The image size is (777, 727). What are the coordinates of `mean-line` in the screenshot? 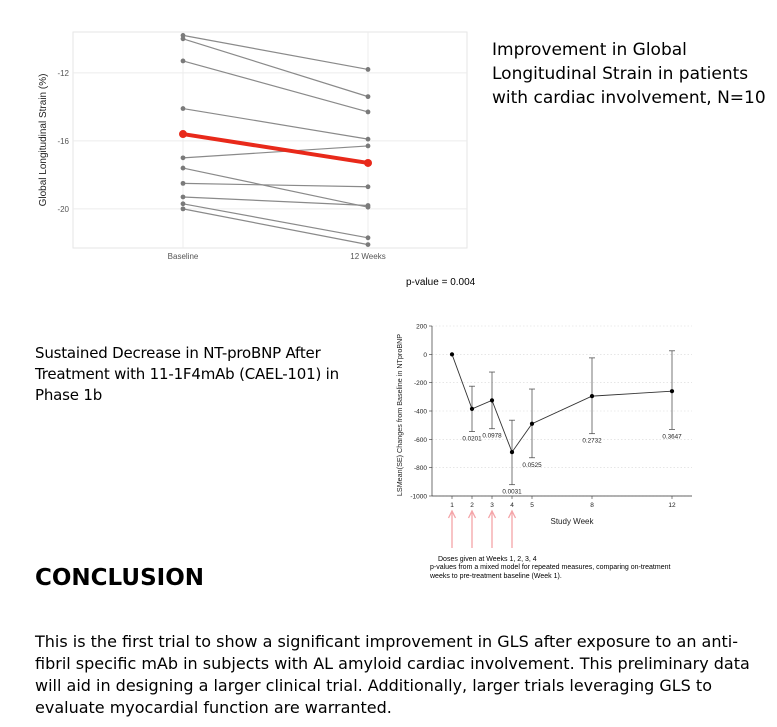 It's located at (275, 148).